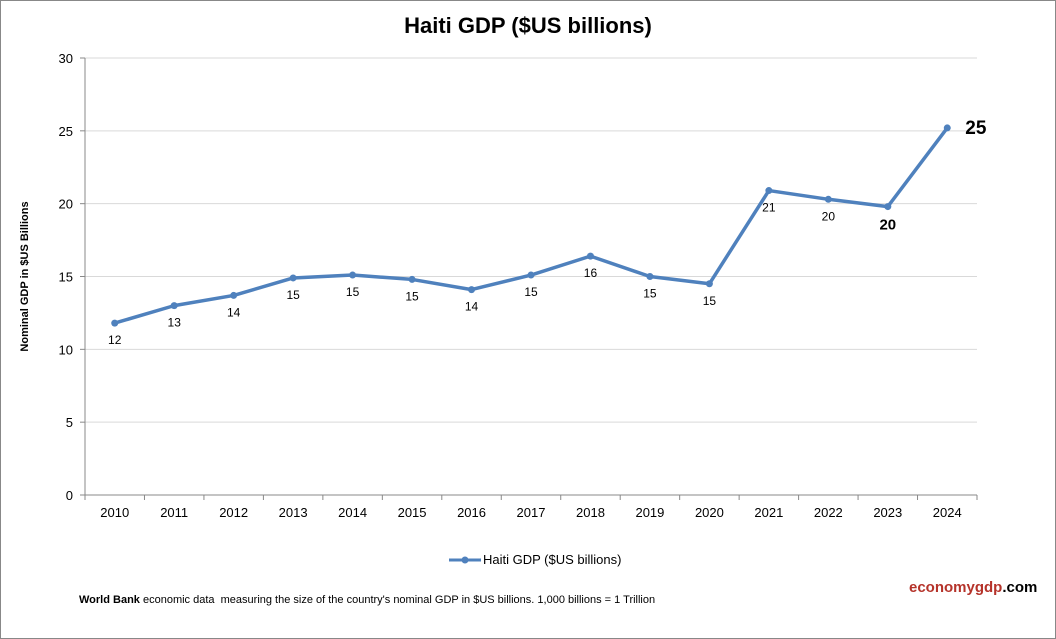 This screenshot has width=1056, height=639. Describe the element at coordinates (1020, 587) in the screenshot. I see `logo-part2: .com` at that location.